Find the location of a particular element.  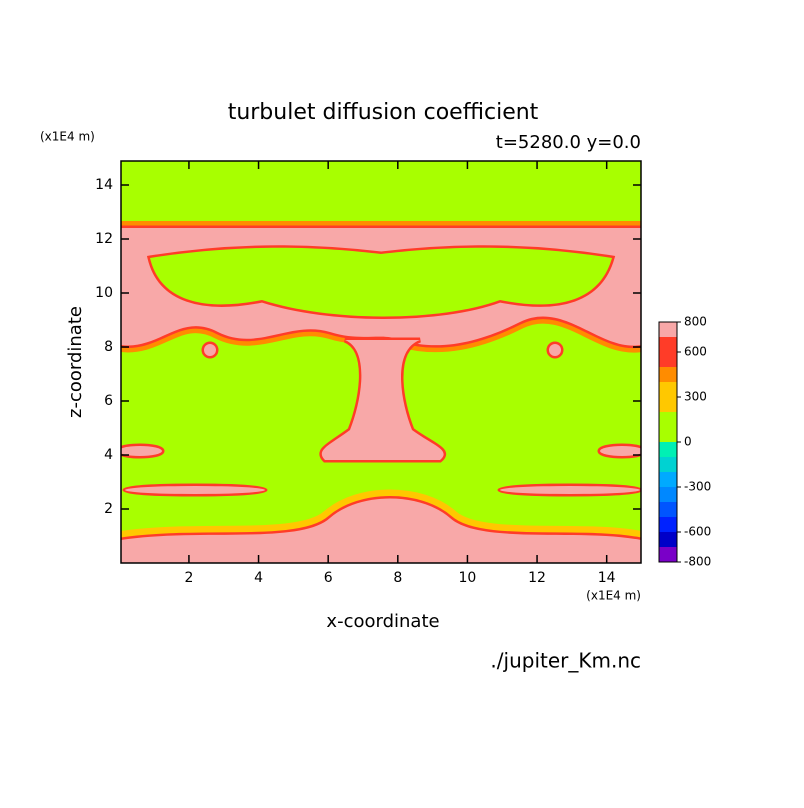

colorbar-tick-label: 600 is located at coordinates (695, 352).